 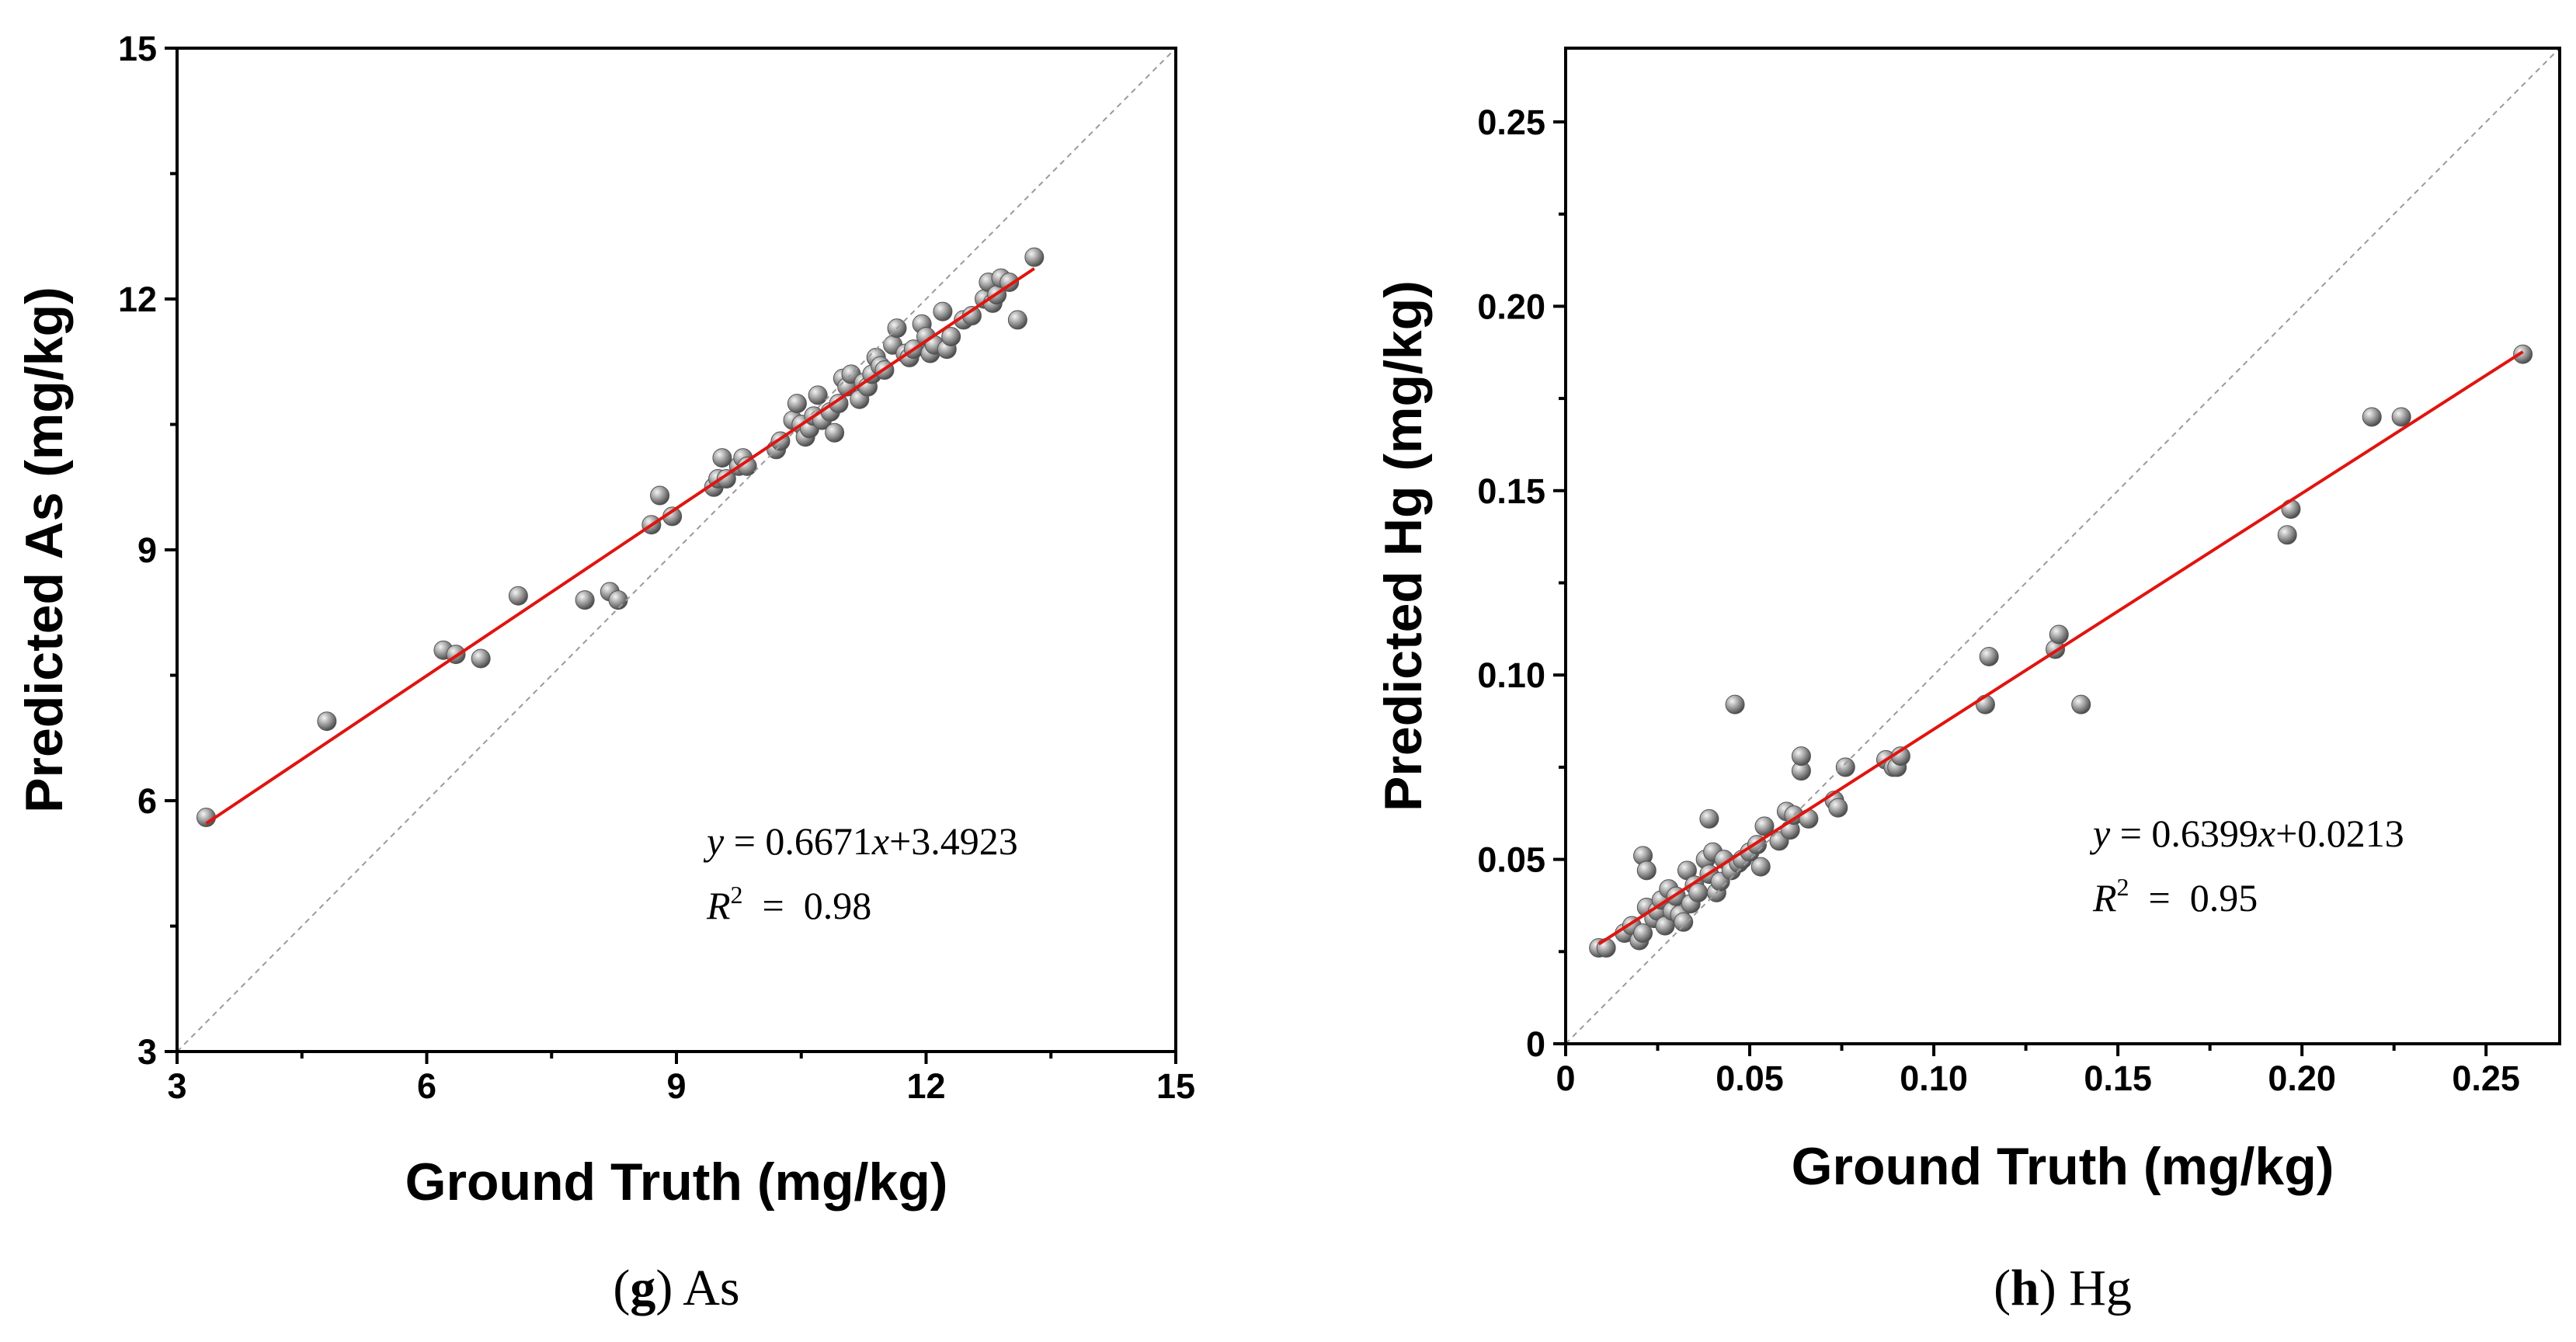 What do you see at coordinates (2184, 833) in the screenshot?
I see `panel-h-equation-slope: = 0.6399` at bounding box center [2184, 833].